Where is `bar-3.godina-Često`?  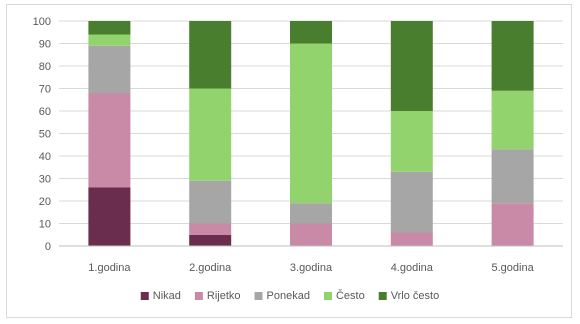 bar-3.godina-Često is located at coordinates (311, 123).